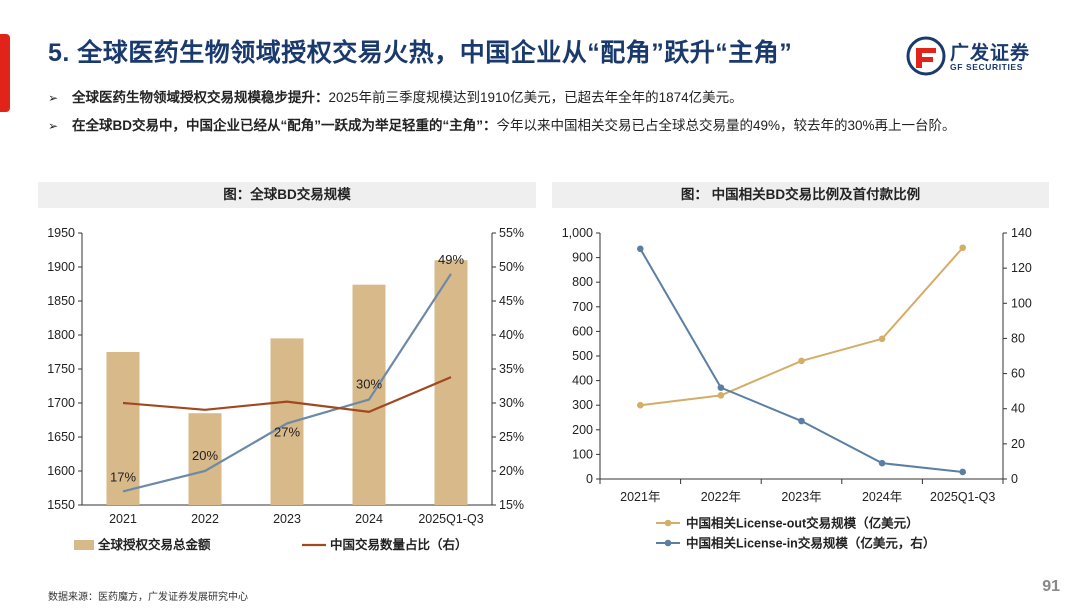  What do you see at coordinates (511, 335) in the screenshot?
I see `y-tick-label-right: 40%` at bounding box center [511, 335].